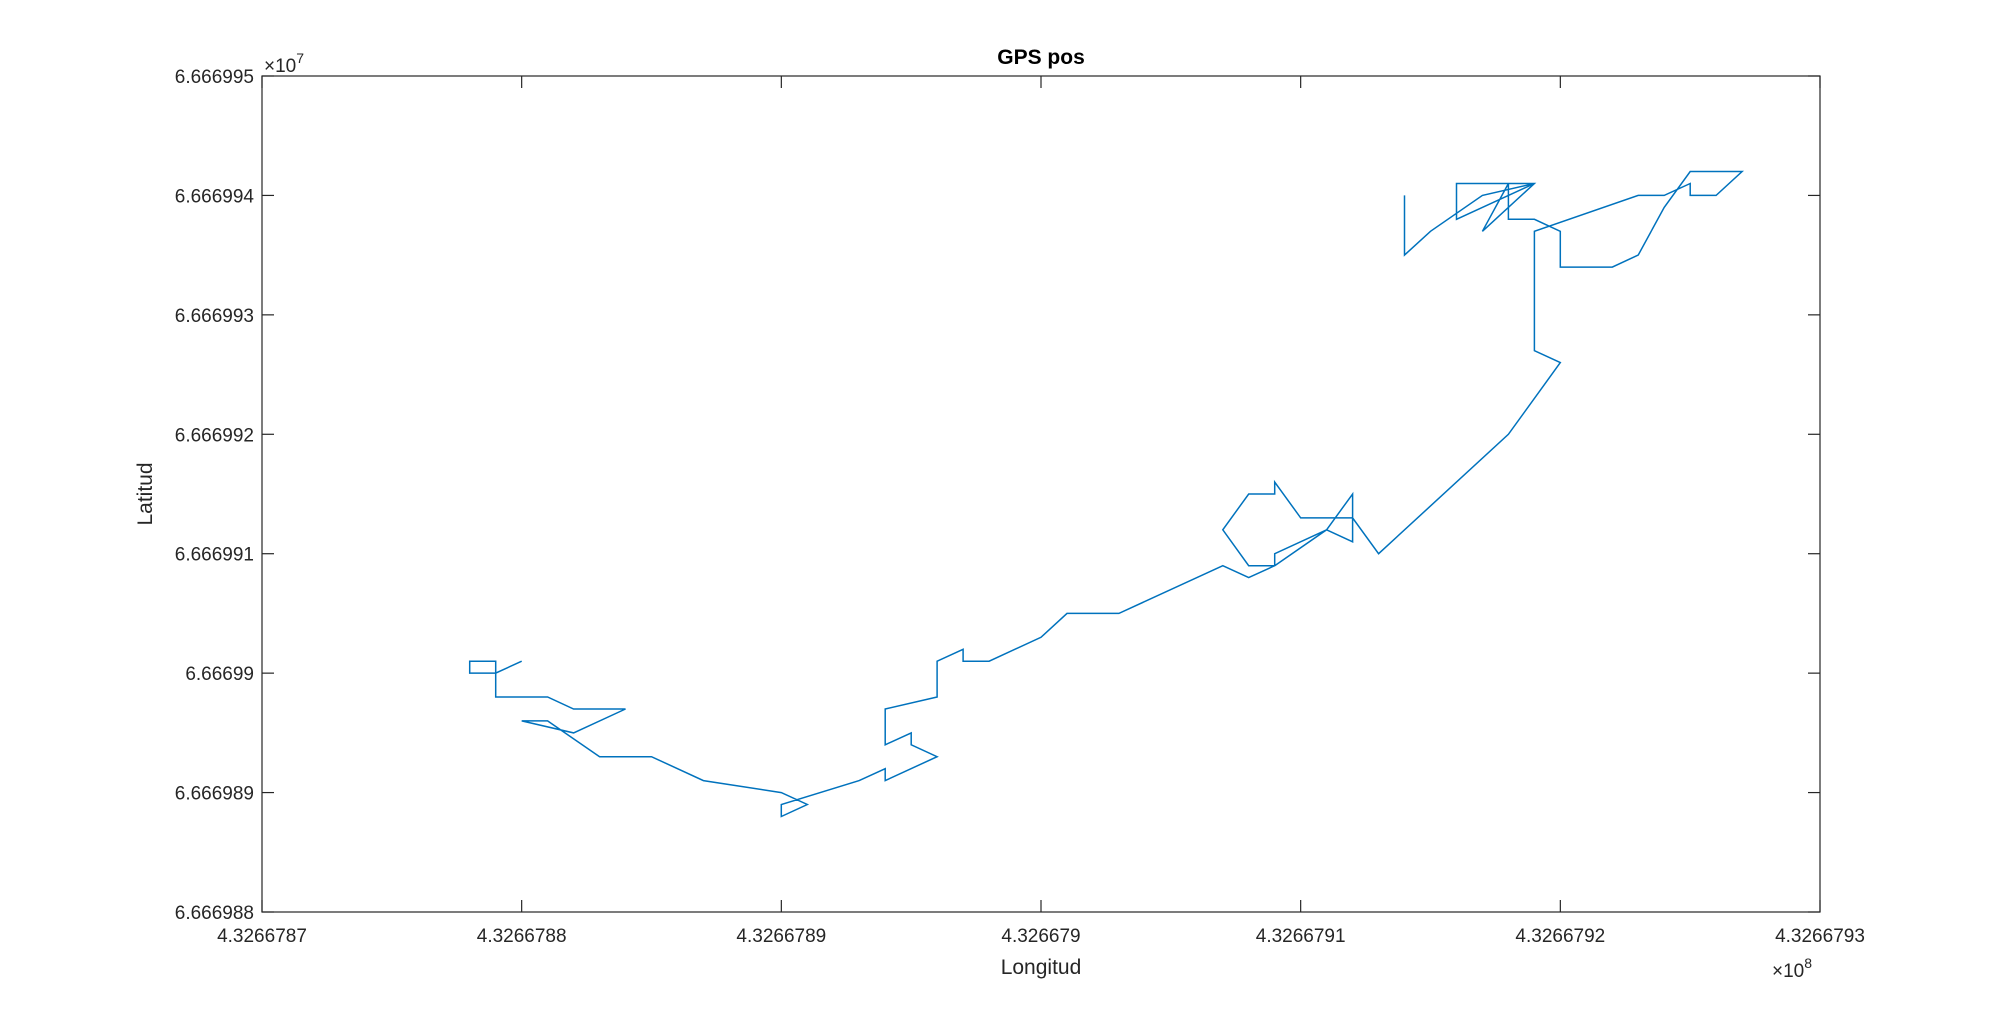 The height and width of the screenshot is (1016, 2000). I want to click on x-tick-label: 4.326679, so click(1040, 936).